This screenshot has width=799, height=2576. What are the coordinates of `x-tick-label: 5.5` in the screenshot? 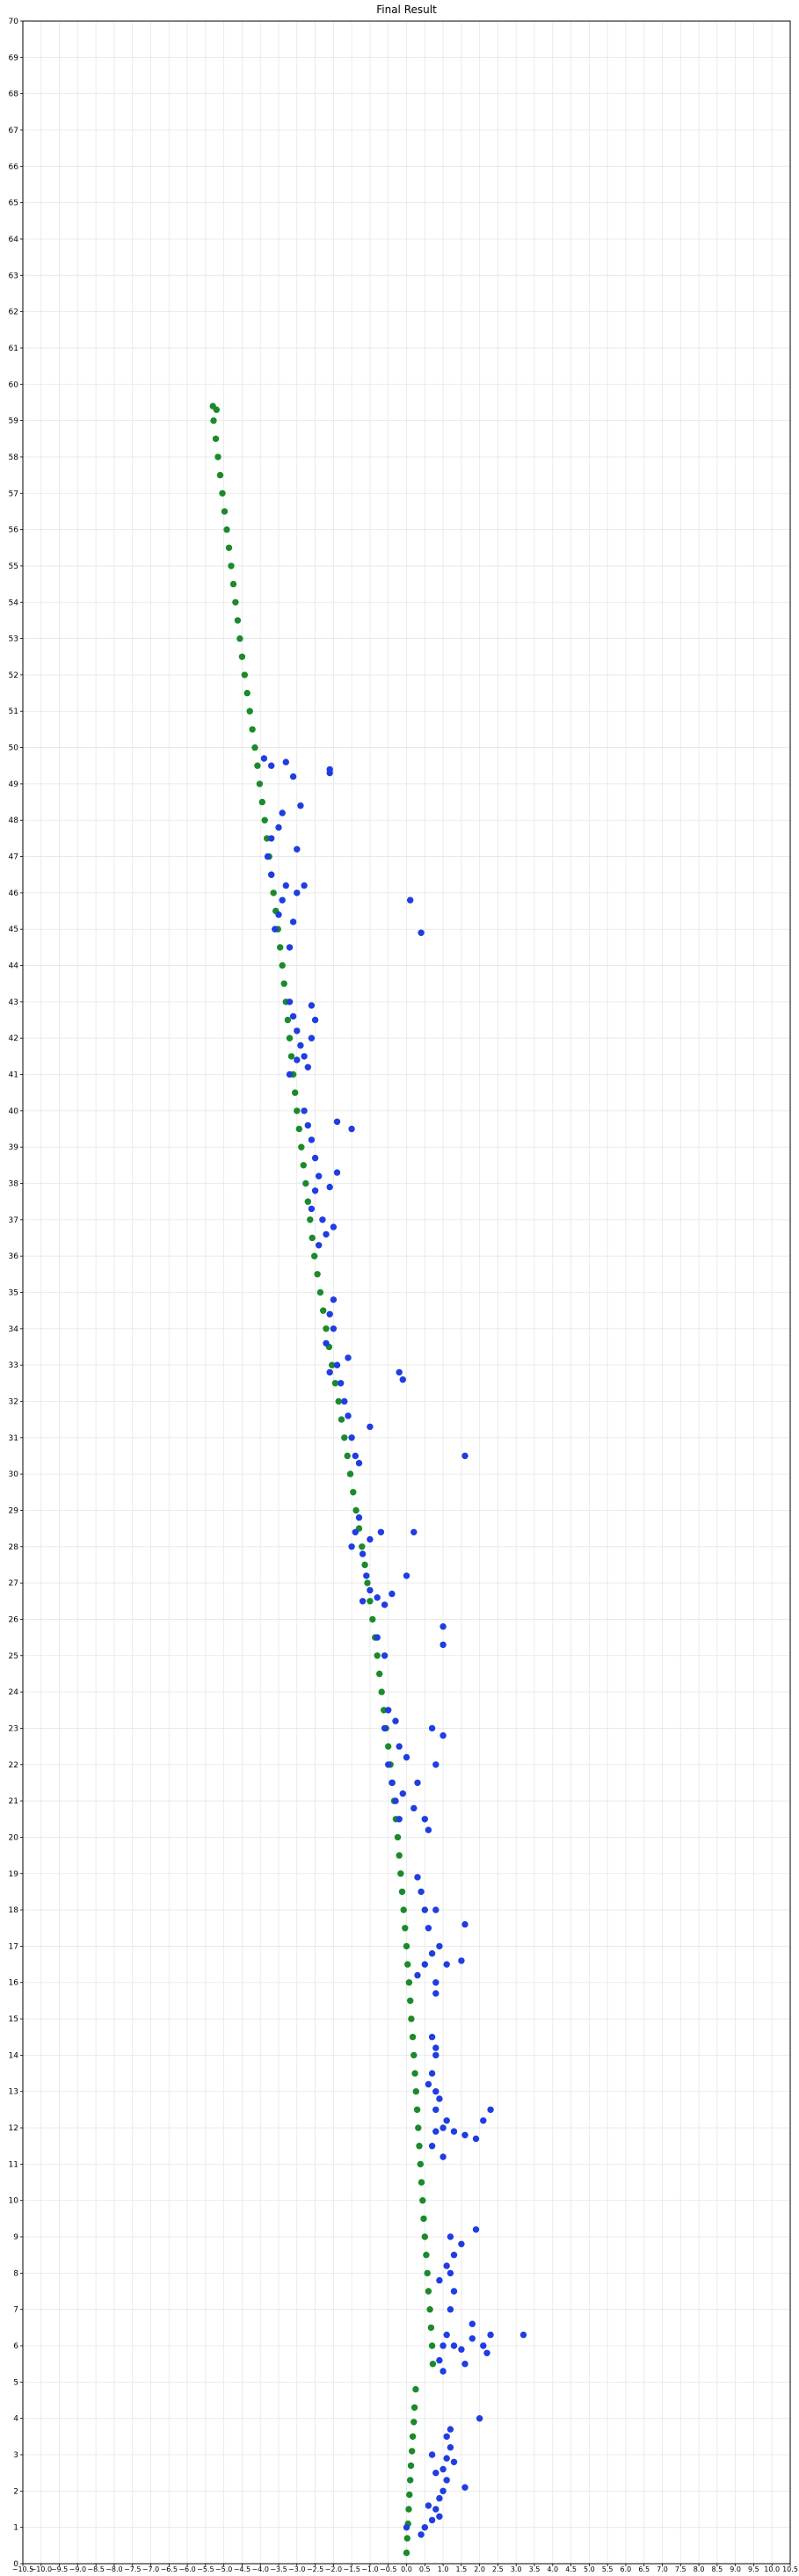 It's located at (608, 2568).